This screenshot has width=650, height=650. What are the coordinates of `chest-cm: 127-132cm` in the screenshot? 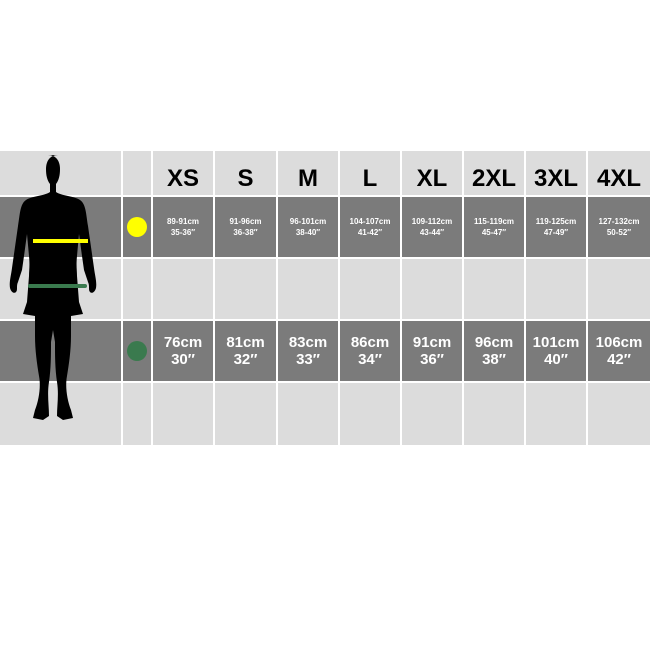 It's located at (619, 221).